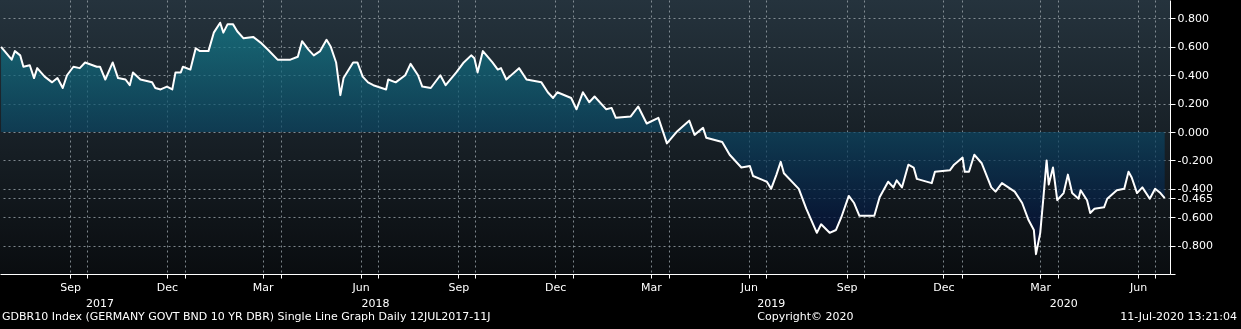 The image size is (1241, 329). What do you see at coordinates (805, 316) in the screenshot?
I see `text: Copyright© 2020` at bounding box center [805, 316].